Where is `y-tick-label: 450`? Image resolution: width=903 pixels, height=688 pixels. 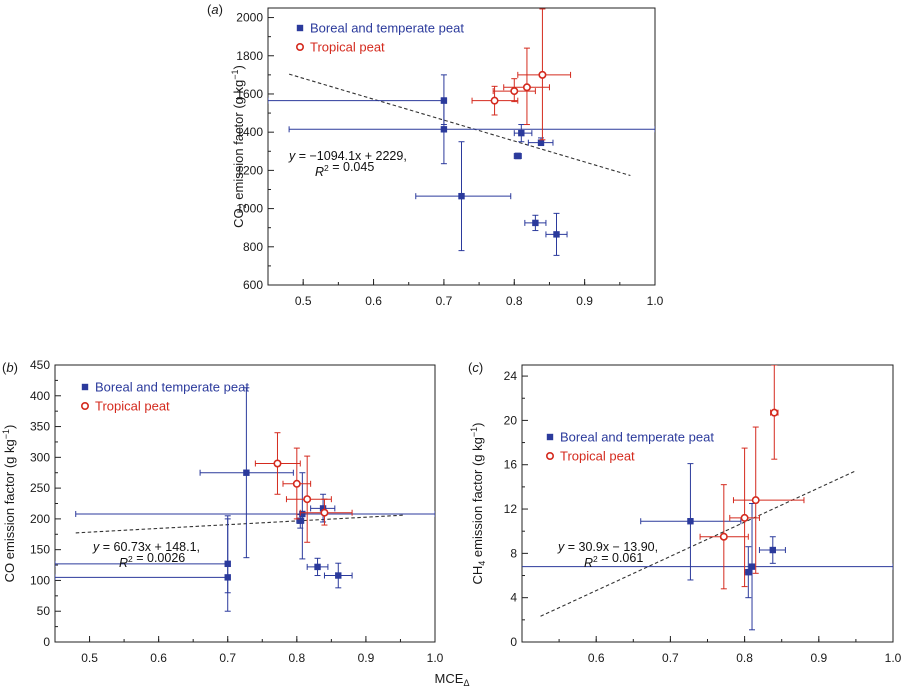 y-tick-label: 450 is located at coordinates (40, 365).